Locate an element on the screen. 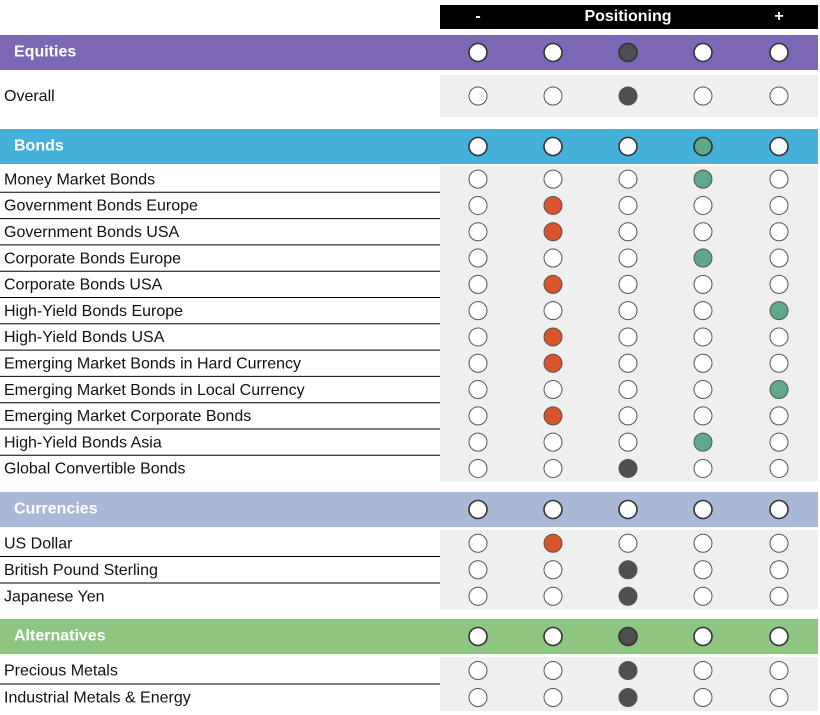  section-title: Equities is located at coordinates (45, 52).